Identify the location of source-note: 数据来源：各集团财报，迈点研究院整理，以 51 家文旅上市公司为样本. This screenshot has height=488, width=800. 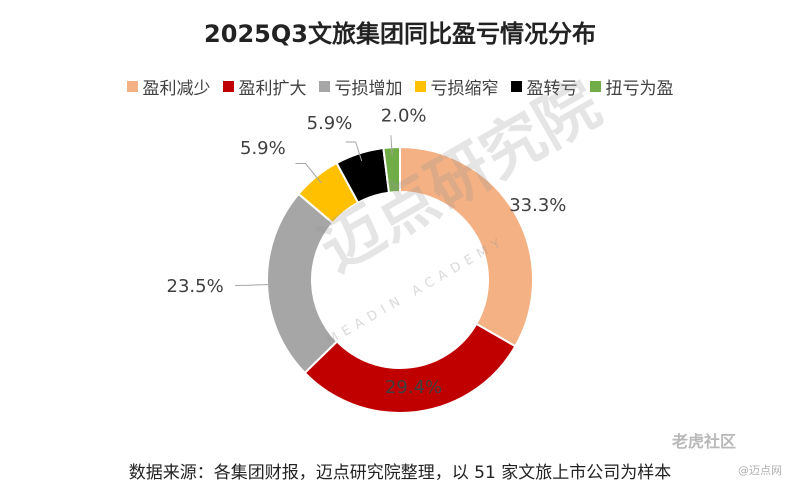
(400, 473).